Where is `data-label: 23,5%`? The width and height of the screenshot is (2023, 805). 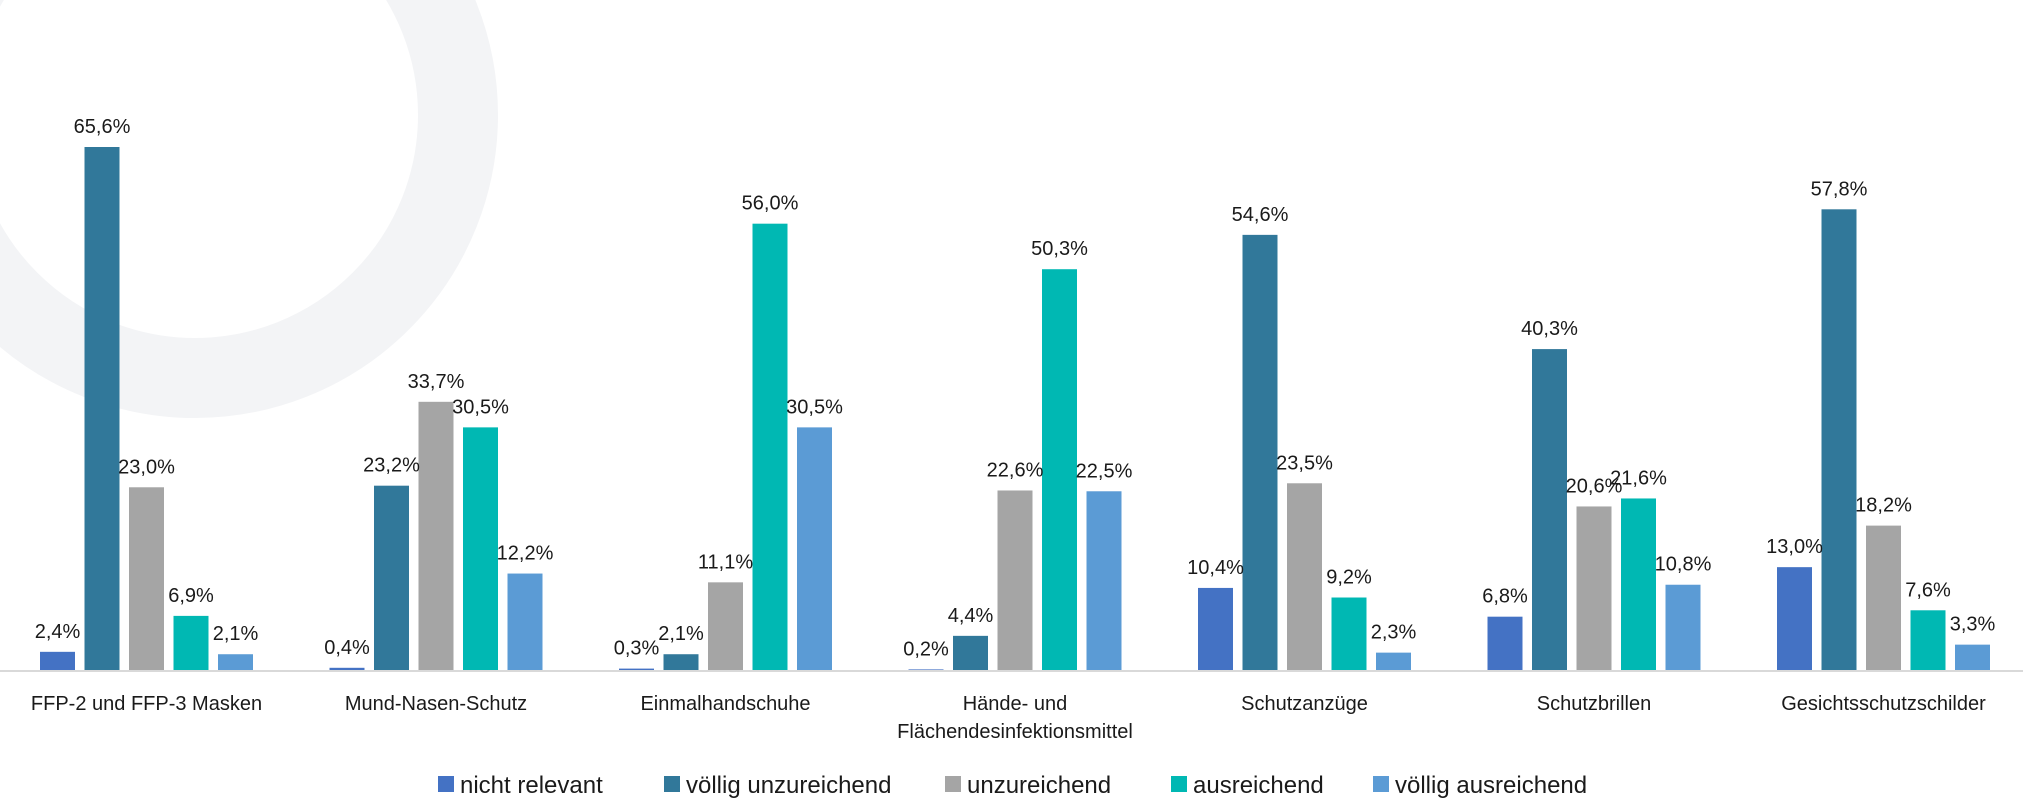
data-label: 23,5% is located at coordinates (1304, 463).